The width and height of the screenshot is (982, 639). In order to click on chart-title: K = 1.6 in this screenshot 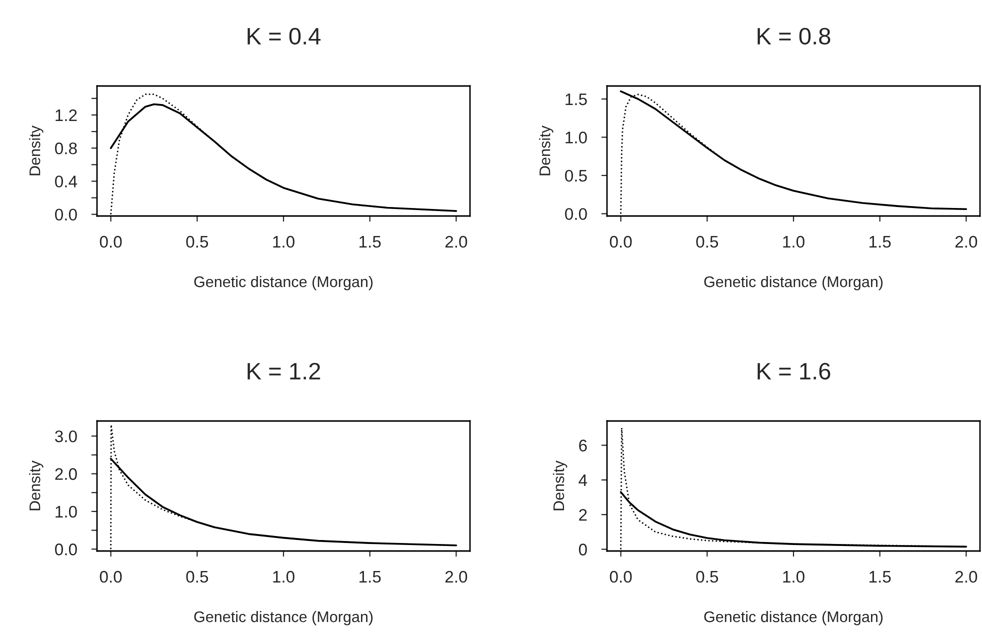, I will do `click(794, 371)`.